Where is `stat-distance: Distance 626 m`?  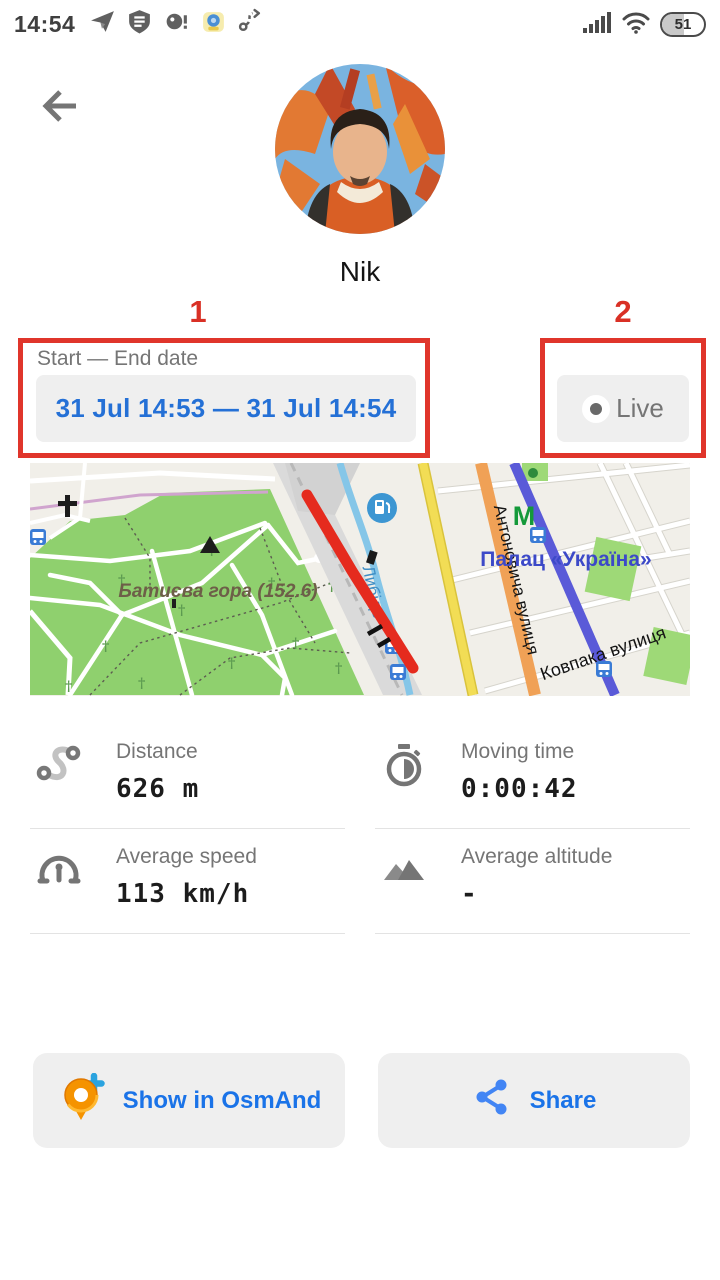
stat-distance: Distance 626 m is located at coordinates (187, 776).